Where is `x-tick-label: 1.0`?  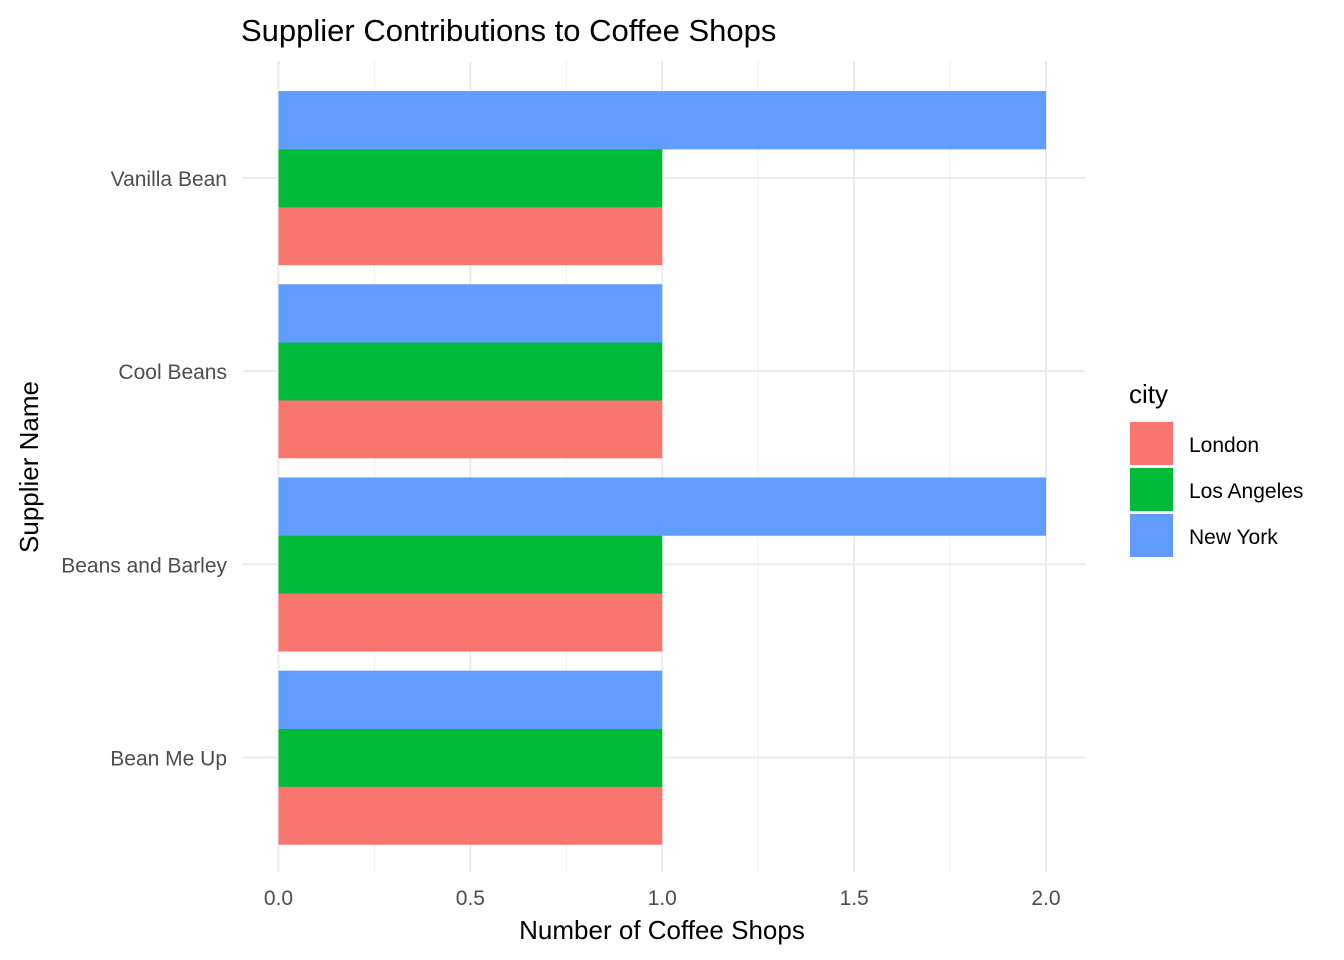
x-tick-label: 1.0 is located at coordinates (662, 898).